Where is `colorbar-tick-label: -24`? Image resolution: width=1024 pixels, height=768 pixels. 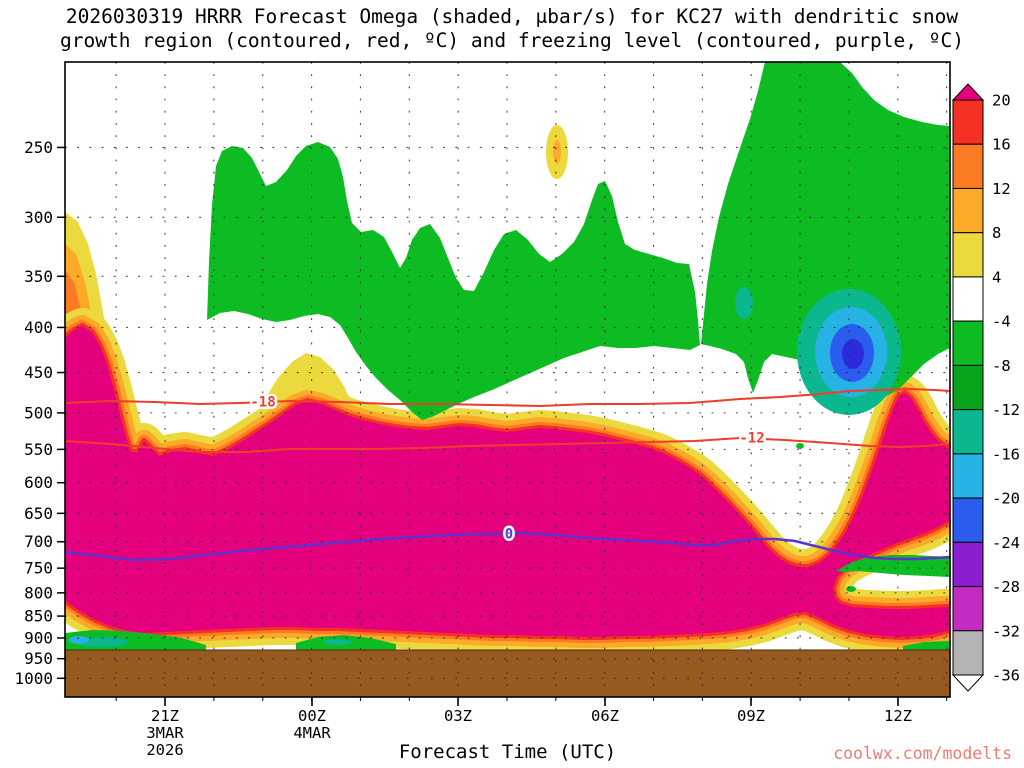
colorbar-tick-label: -24 is located at coordinates (1006, 543).